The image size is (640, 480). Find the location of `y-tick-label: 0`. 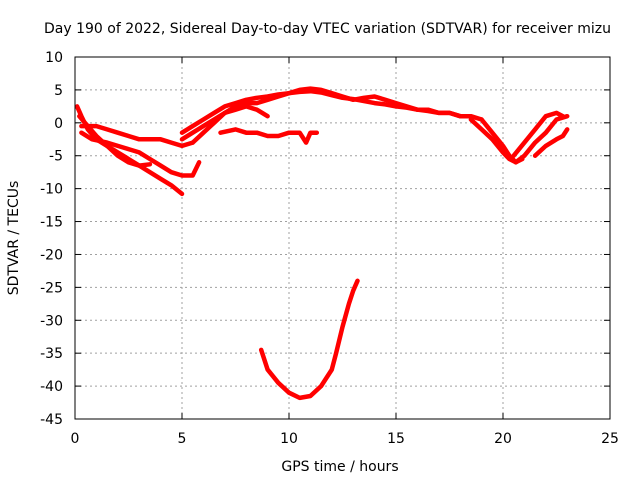

y-tick-label: 0 is located at coordinates (58, 124).